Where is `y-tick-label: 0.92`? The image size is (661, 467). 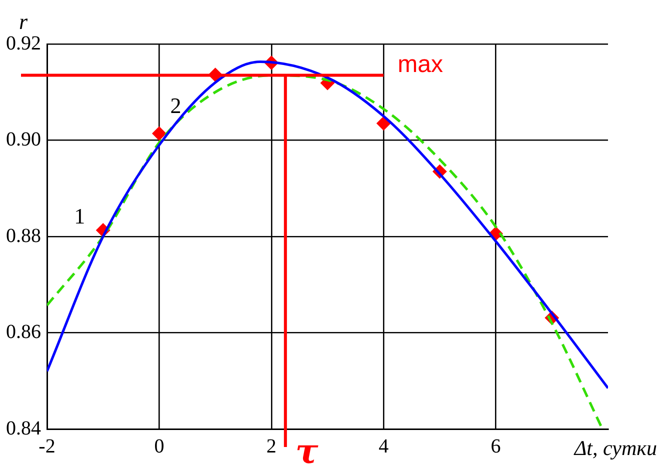 y-tick-label: 0.92 is located at coordinates (23, 43).